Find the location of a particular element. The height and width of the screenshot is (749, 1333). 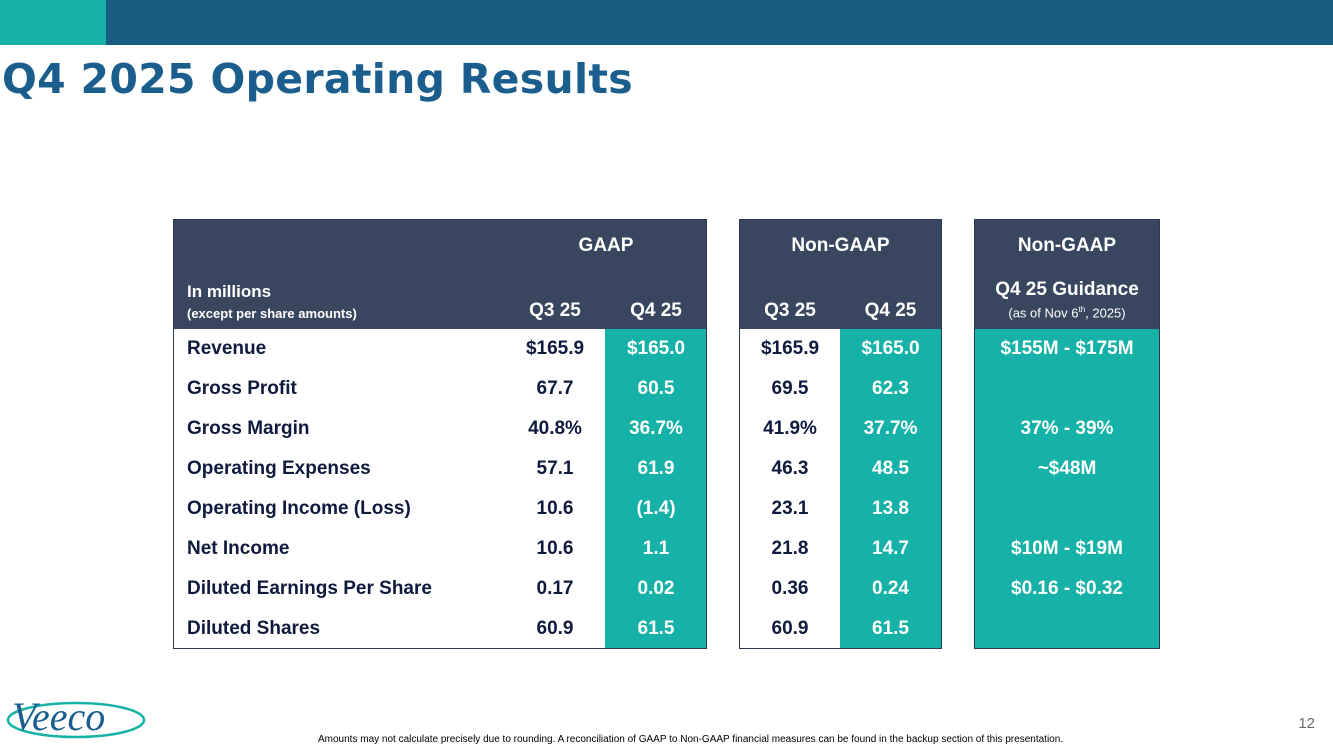

row-label: Diluted Shares is located at coordinates (254, 628).